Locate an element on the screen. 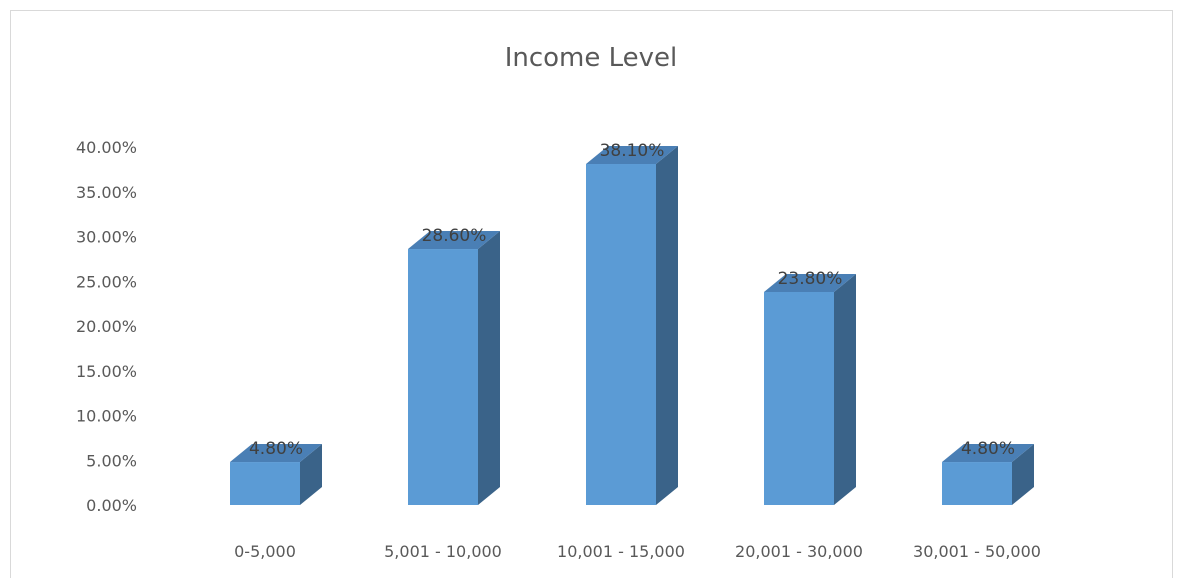  y-tick-label: 10.00% is located at coordinates (106, 416).